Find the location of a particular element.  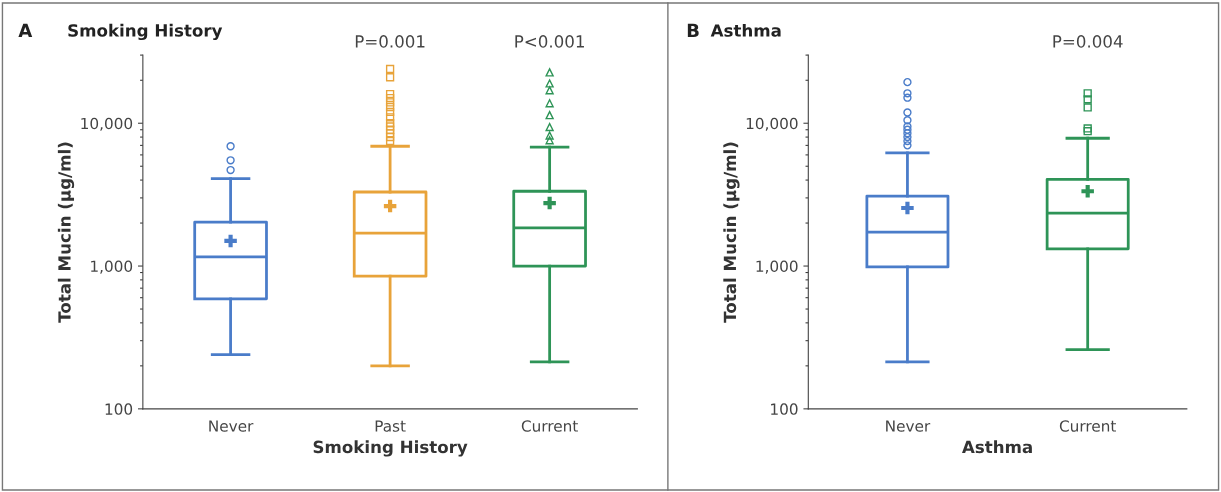

chart-title: Asthma is located at coordinates (745, 30).